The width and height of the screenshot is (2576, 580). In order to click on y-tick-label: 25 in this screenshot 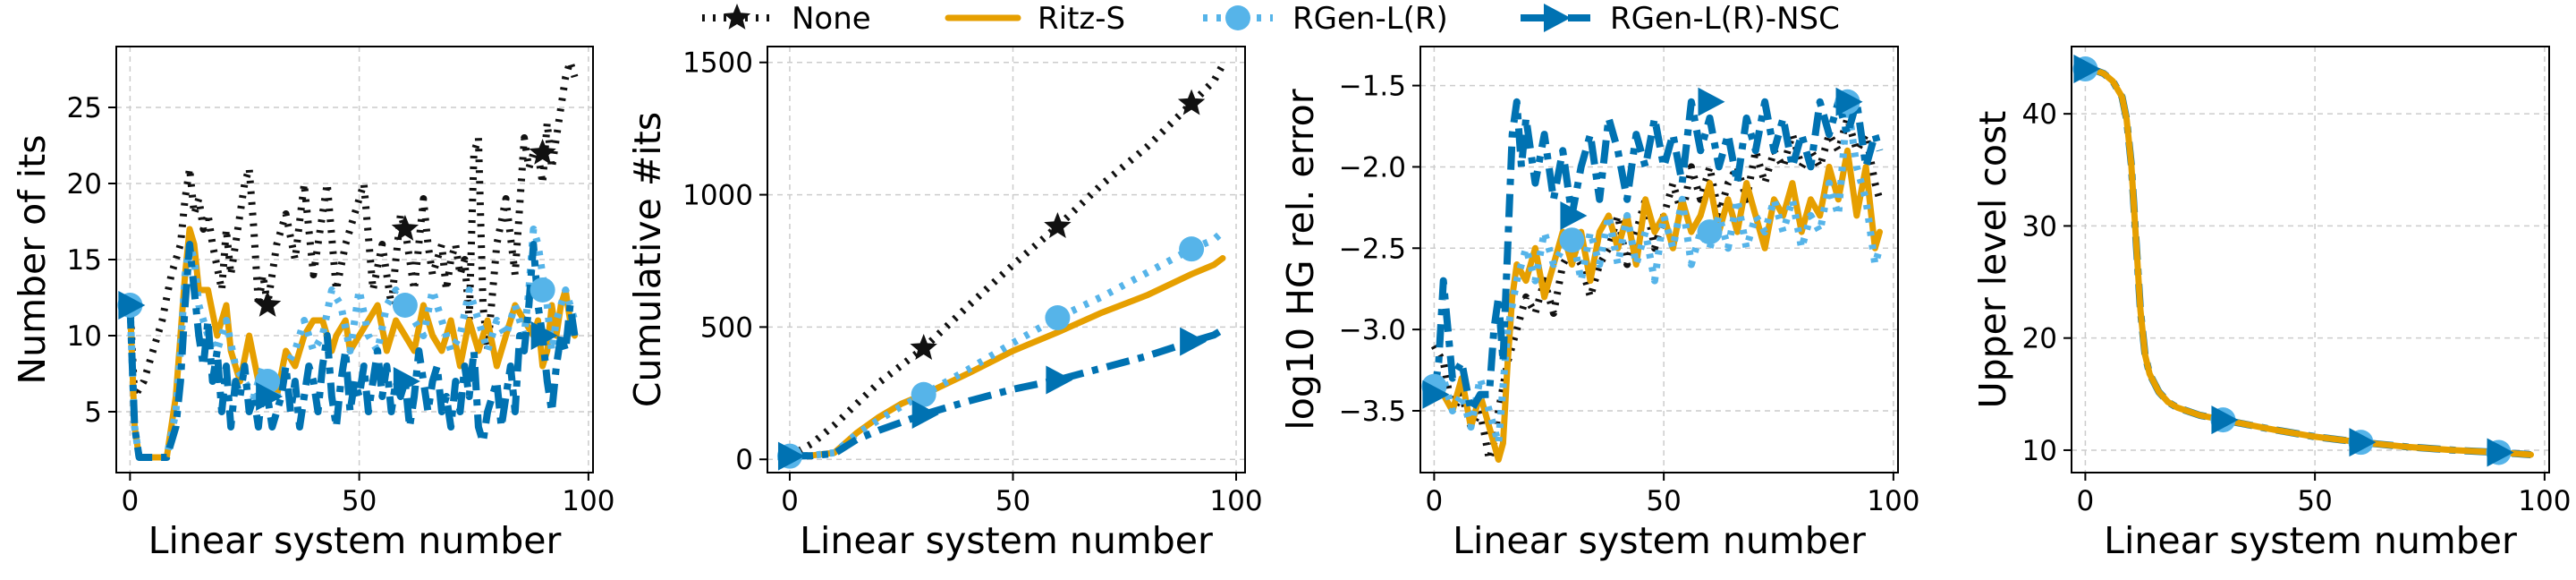, I will do `click(84, 108)`.